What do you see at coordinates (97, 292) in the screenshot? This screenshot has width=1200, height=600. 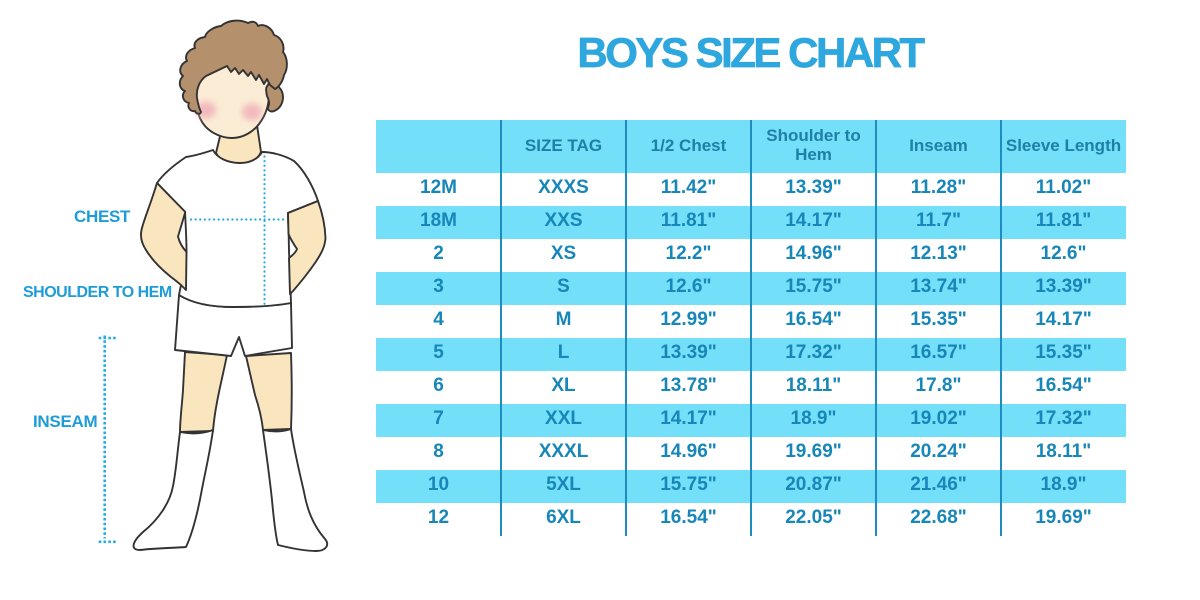 I see `svg-text: SHOULDER TO HEM` at bounding box center [97, 292].